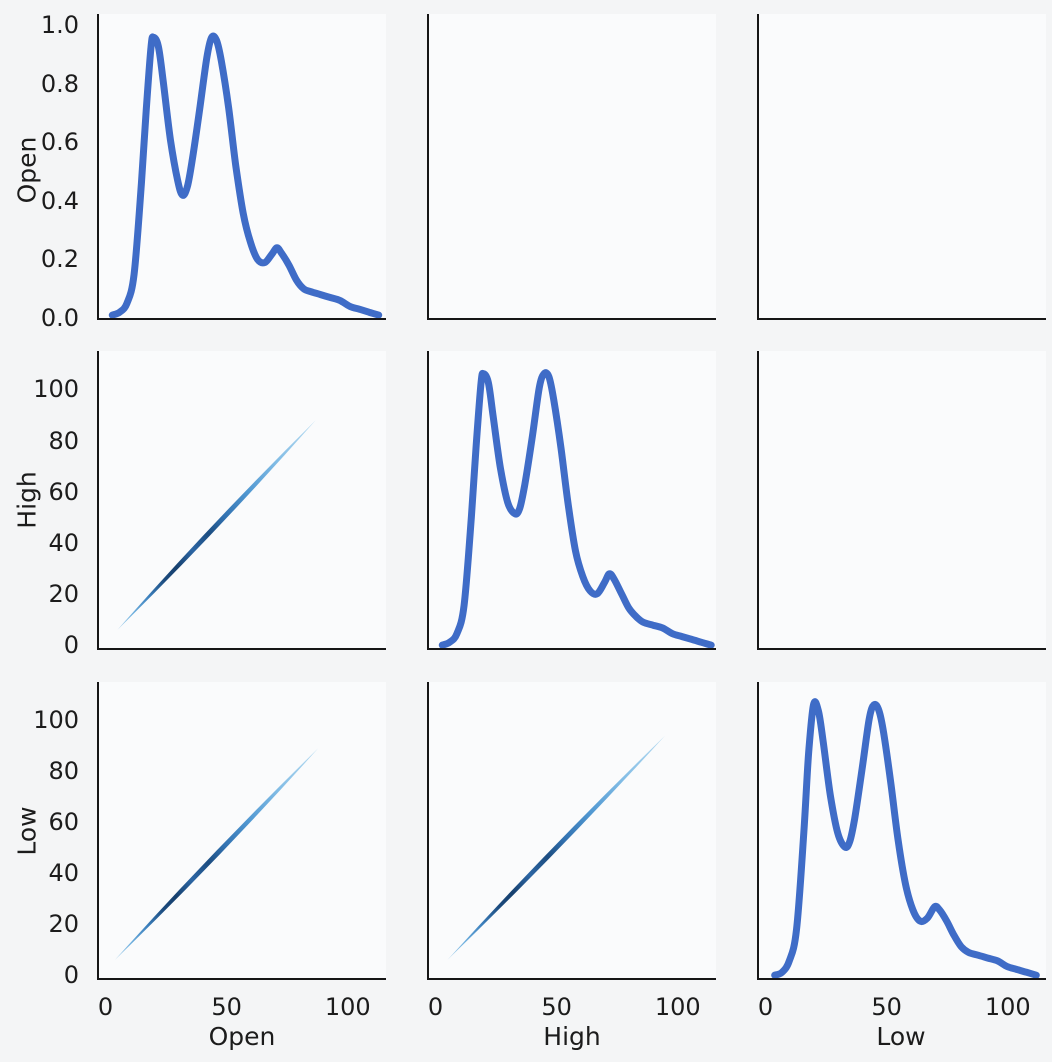 This screenshot has height=1062, width=1052. Describe the element at coordinates (59, 83) in the screenshot. I see `y-tick-label: 0.8` at that location.